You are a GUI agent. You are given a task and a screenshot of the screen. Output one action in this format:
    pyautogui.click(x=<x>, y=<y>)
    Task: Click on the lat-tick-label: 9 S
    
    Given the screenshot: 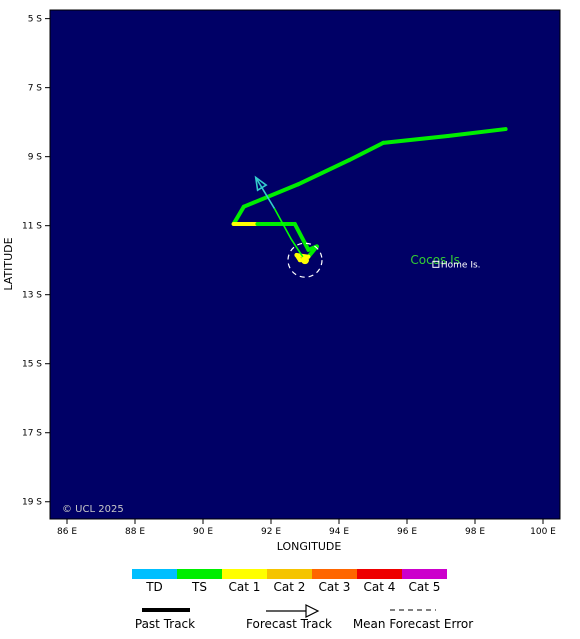 What is the action you would take?
    pyautogui.click(x=35, y=158)
    